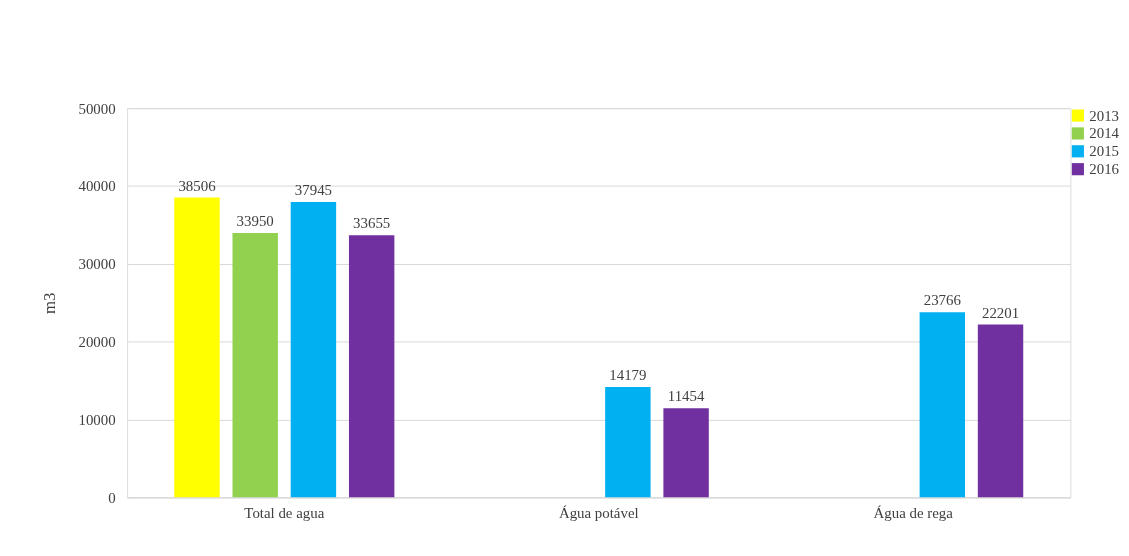 Image resolution: width=1129 pixels, height=556 pixels. What do you see at coordinates (1104, 169) in the screenshot?
I see `legend-label: 2016` at bounding box center [1104, 169].